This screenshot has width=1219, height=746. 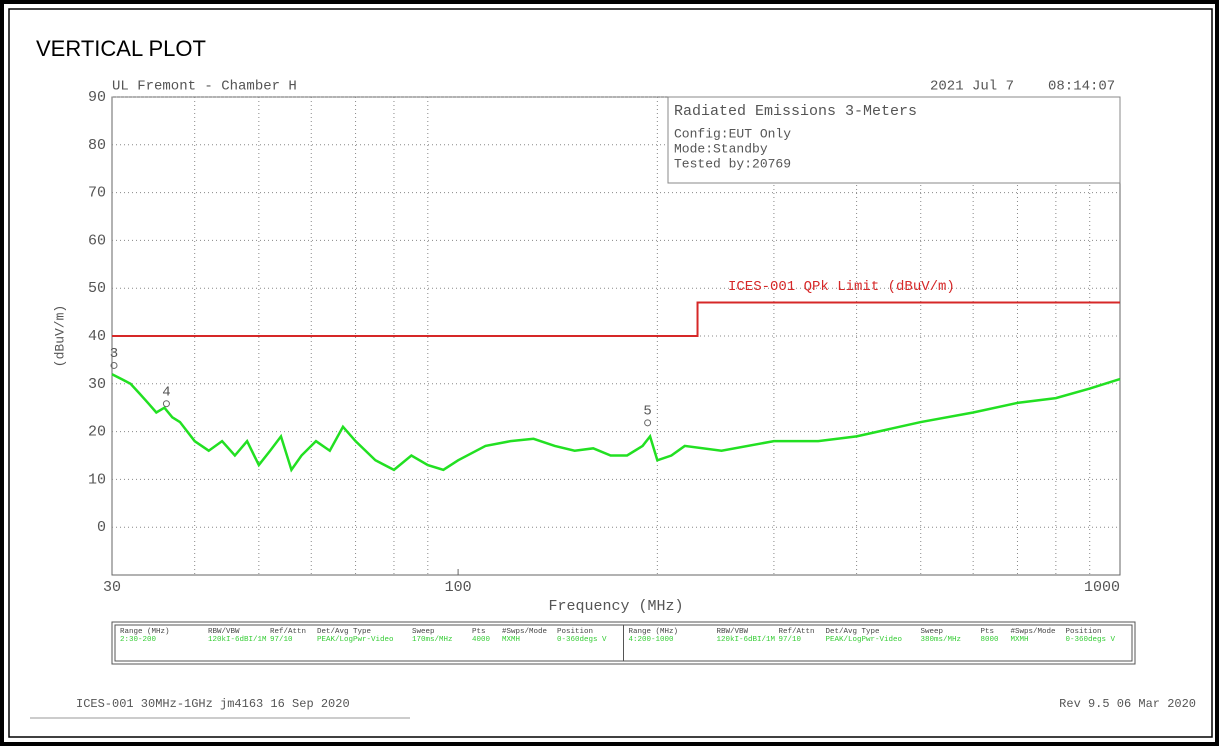 What do you see at coordinates (97, 479) in the screenshot?
I see `y-tick-label: 10` at bounding box center [97, 479].